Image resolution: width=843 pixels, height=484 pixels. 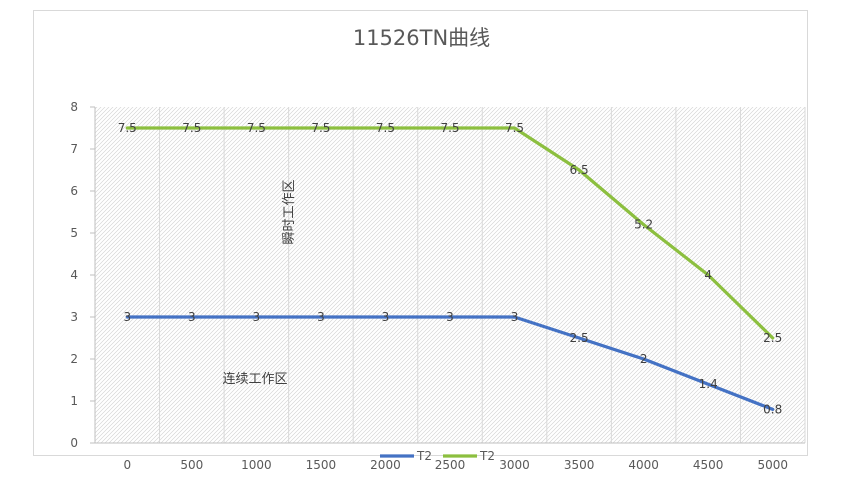 What do you see at coordinates (579, 170) in the screenshot?
I see `data-label: 6.5` at bounding box center [579, 170].